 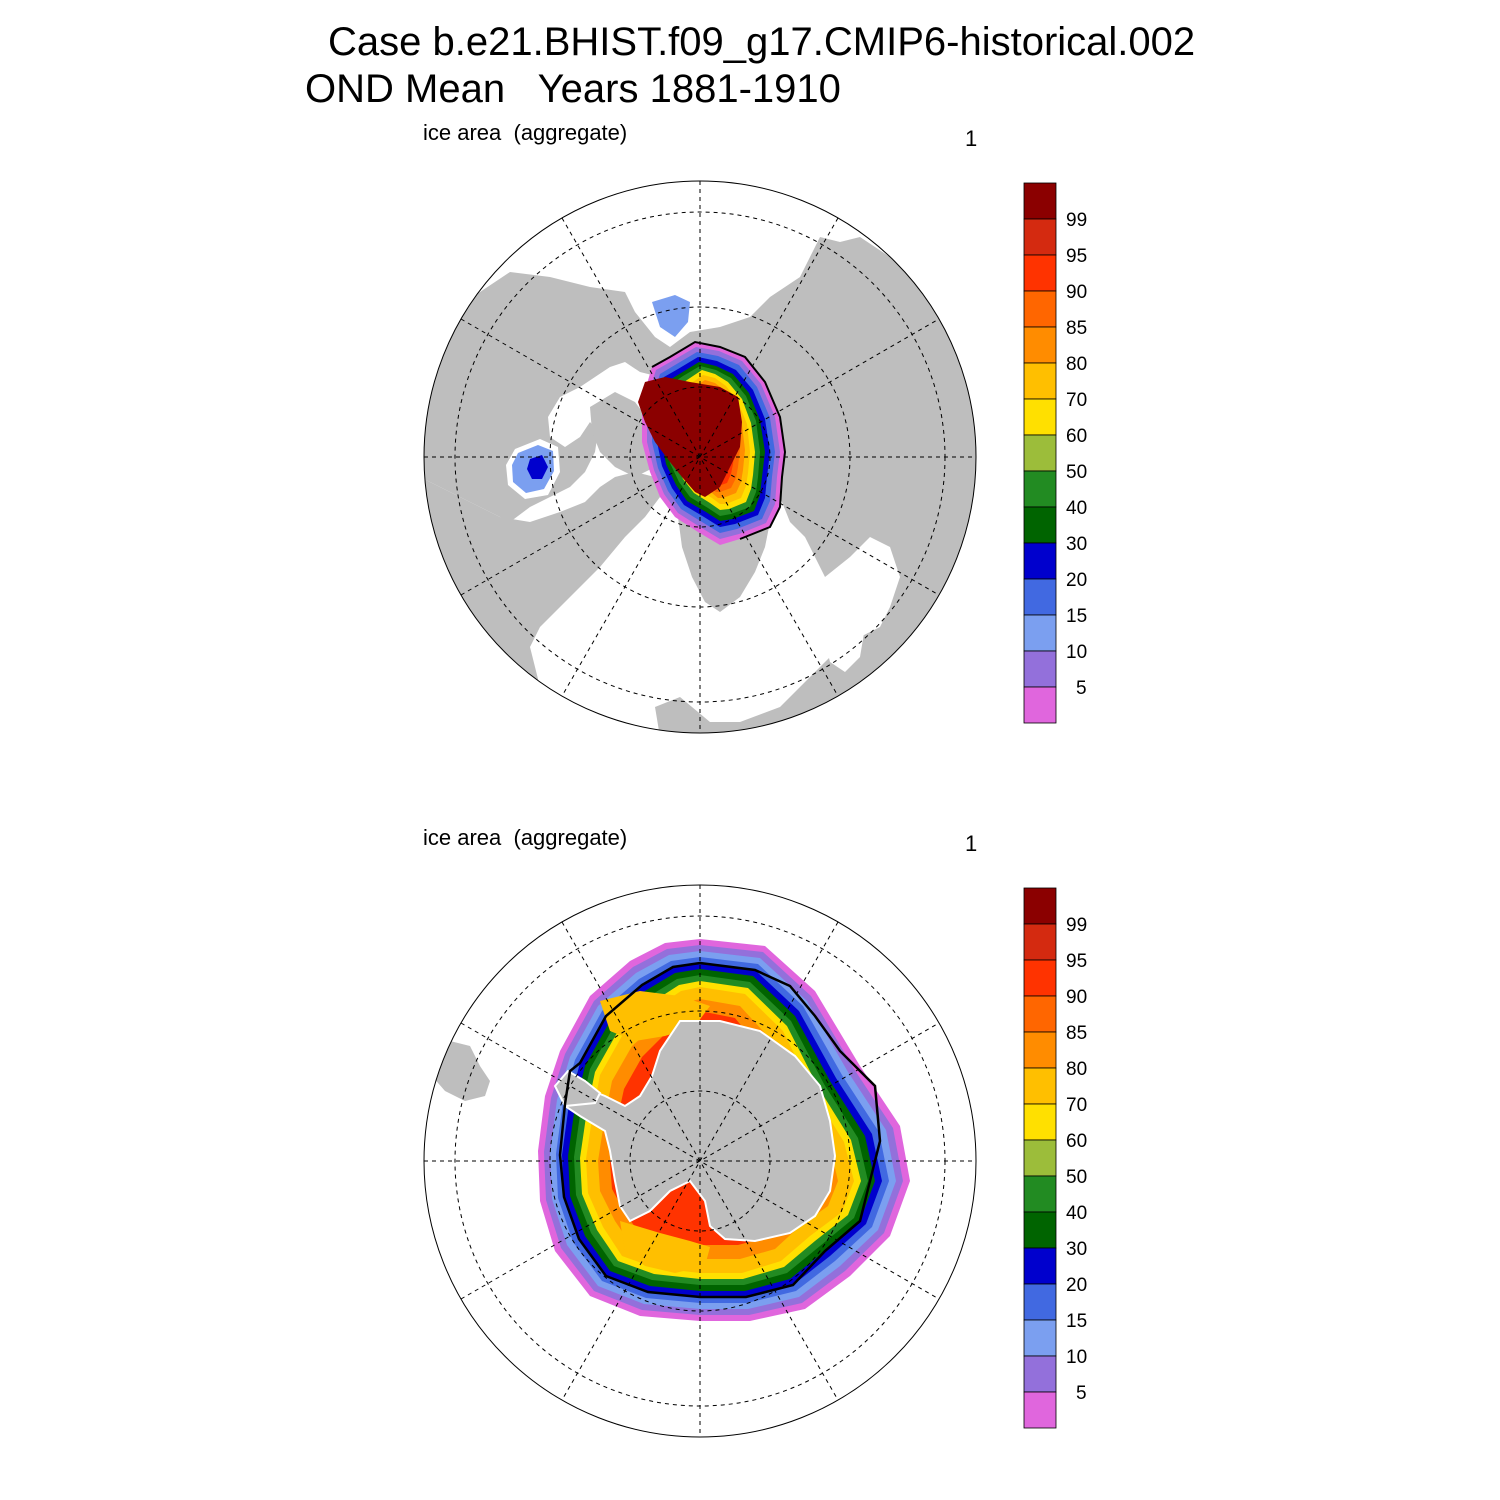 I want to click on antarctic-map-border, so click(x=700, y=1161).